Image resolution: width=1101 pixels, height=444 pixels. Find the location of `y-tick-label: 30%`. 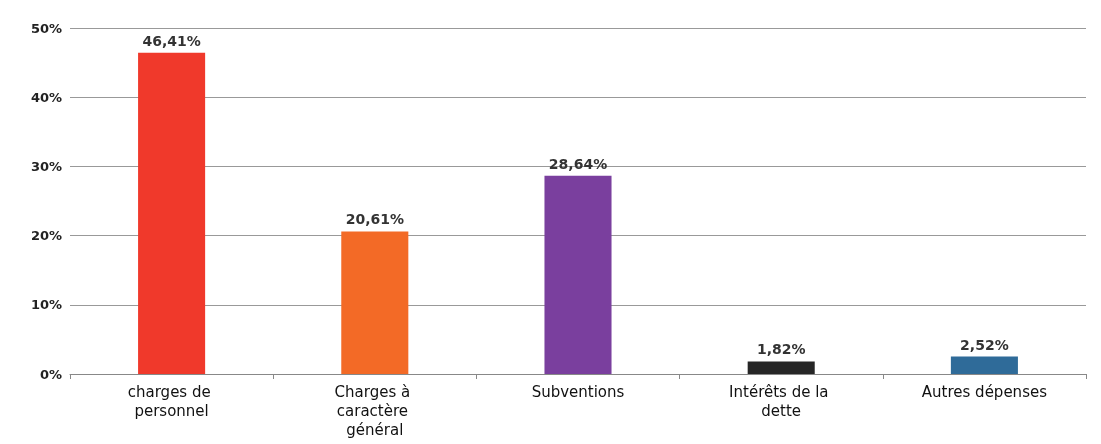

y-tick-label: 30% is located at coordinates (46, 166).